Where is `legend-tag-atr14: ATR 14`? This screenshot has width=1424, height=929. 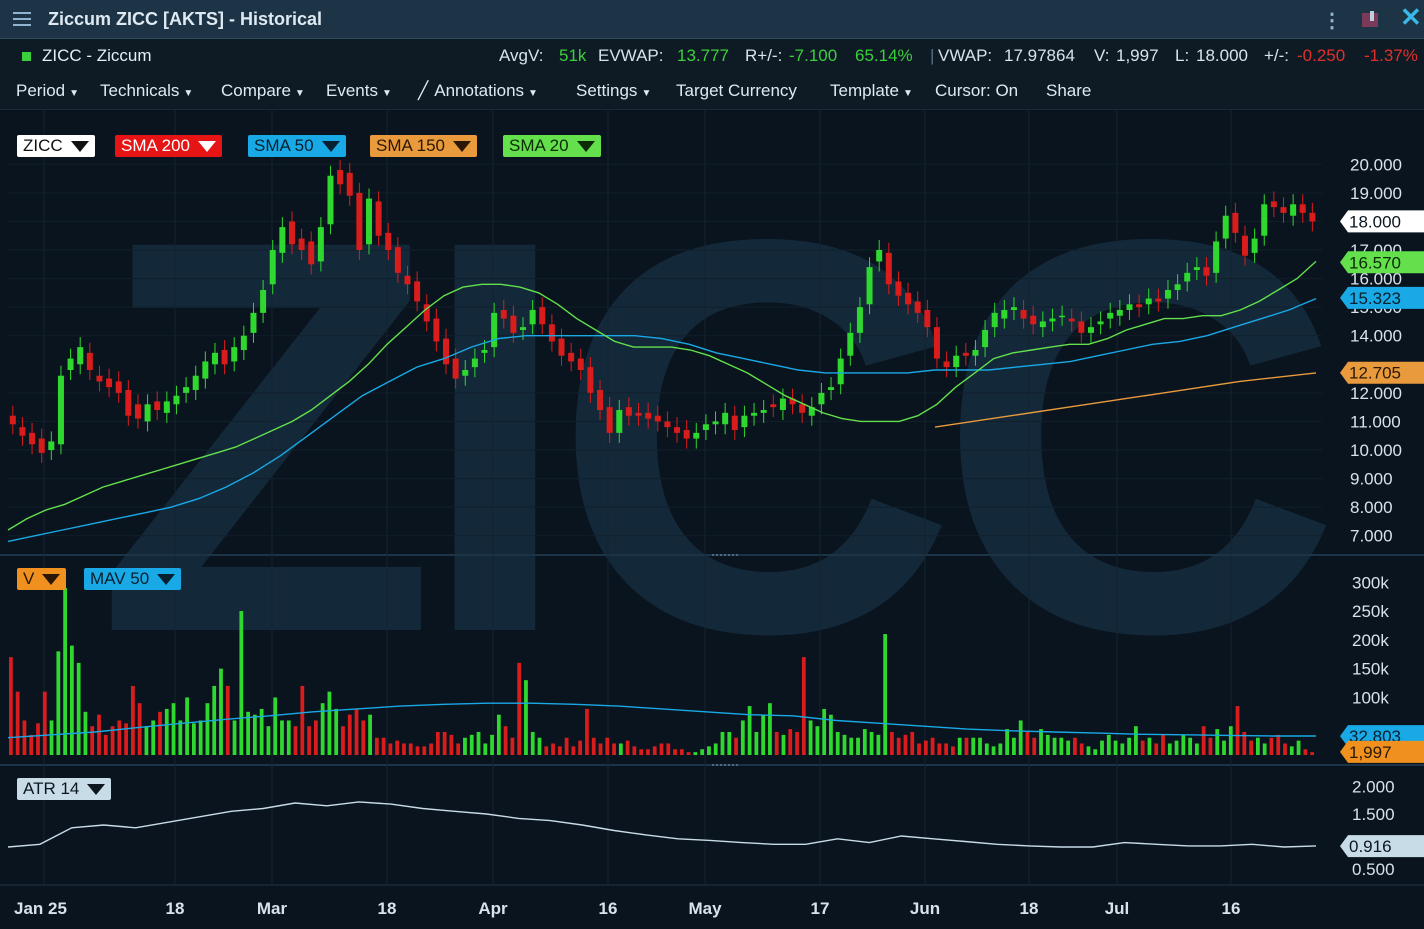
legend-tag-atr14: ATR 14 is located at coordinates (64, 789).